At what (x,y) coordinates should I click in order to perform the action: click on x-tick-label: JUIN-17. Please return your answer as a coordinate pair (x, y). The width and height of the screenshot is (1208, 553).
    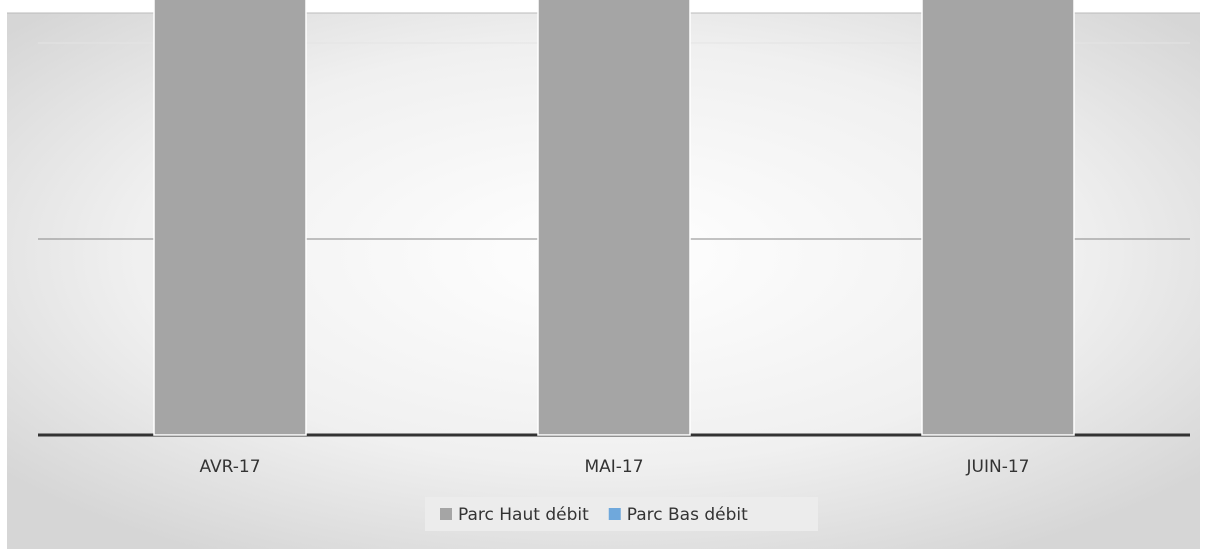
    Looking at the image, I should click on (998, 467).